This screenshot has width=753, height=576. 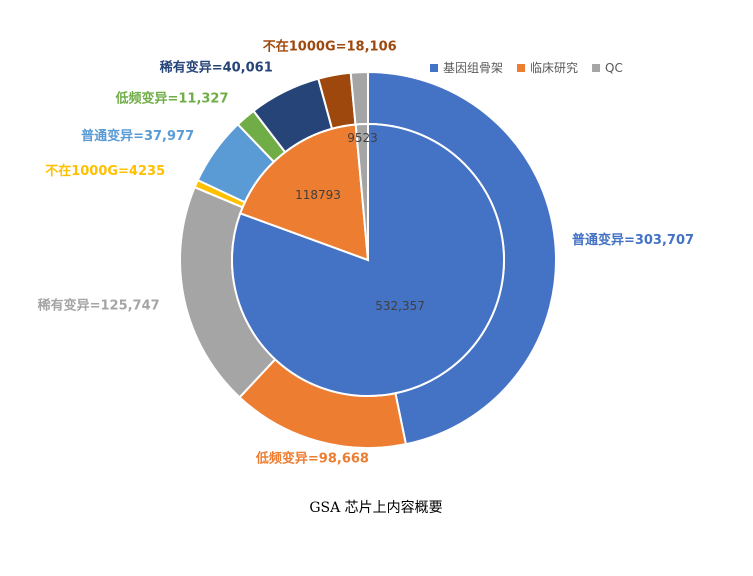 I want to click on inner-label-1: 118793, so click(x=318, y=195).